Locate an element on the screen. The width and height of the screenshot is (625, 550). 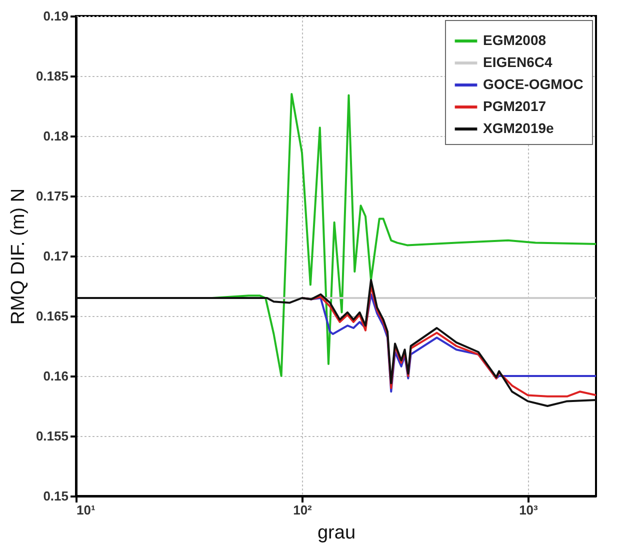
y-axis-title: RMQ DIF. (m) N is located at coordinates (18, 256).